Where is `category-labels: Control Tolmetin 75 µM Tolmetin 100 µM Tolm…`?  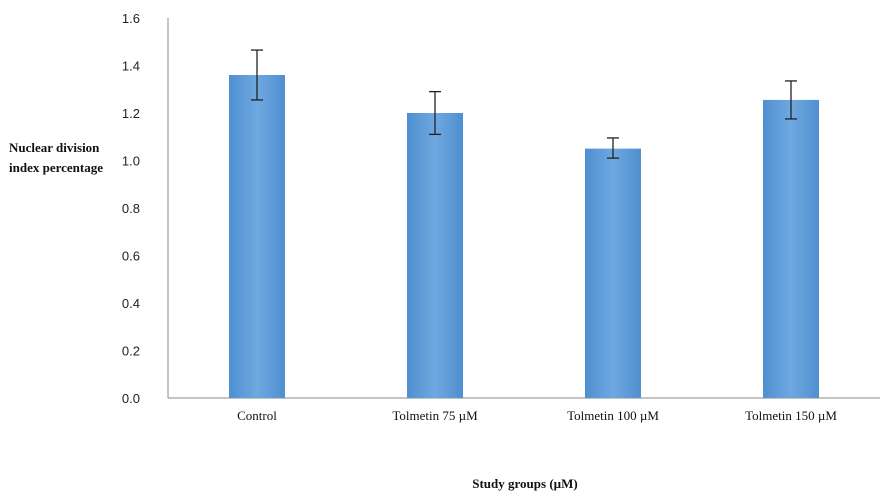
category-labels: Control Tolmetin 75 µM Tolmetin 100 µM Tolm… is located at coordinates (537, 415).